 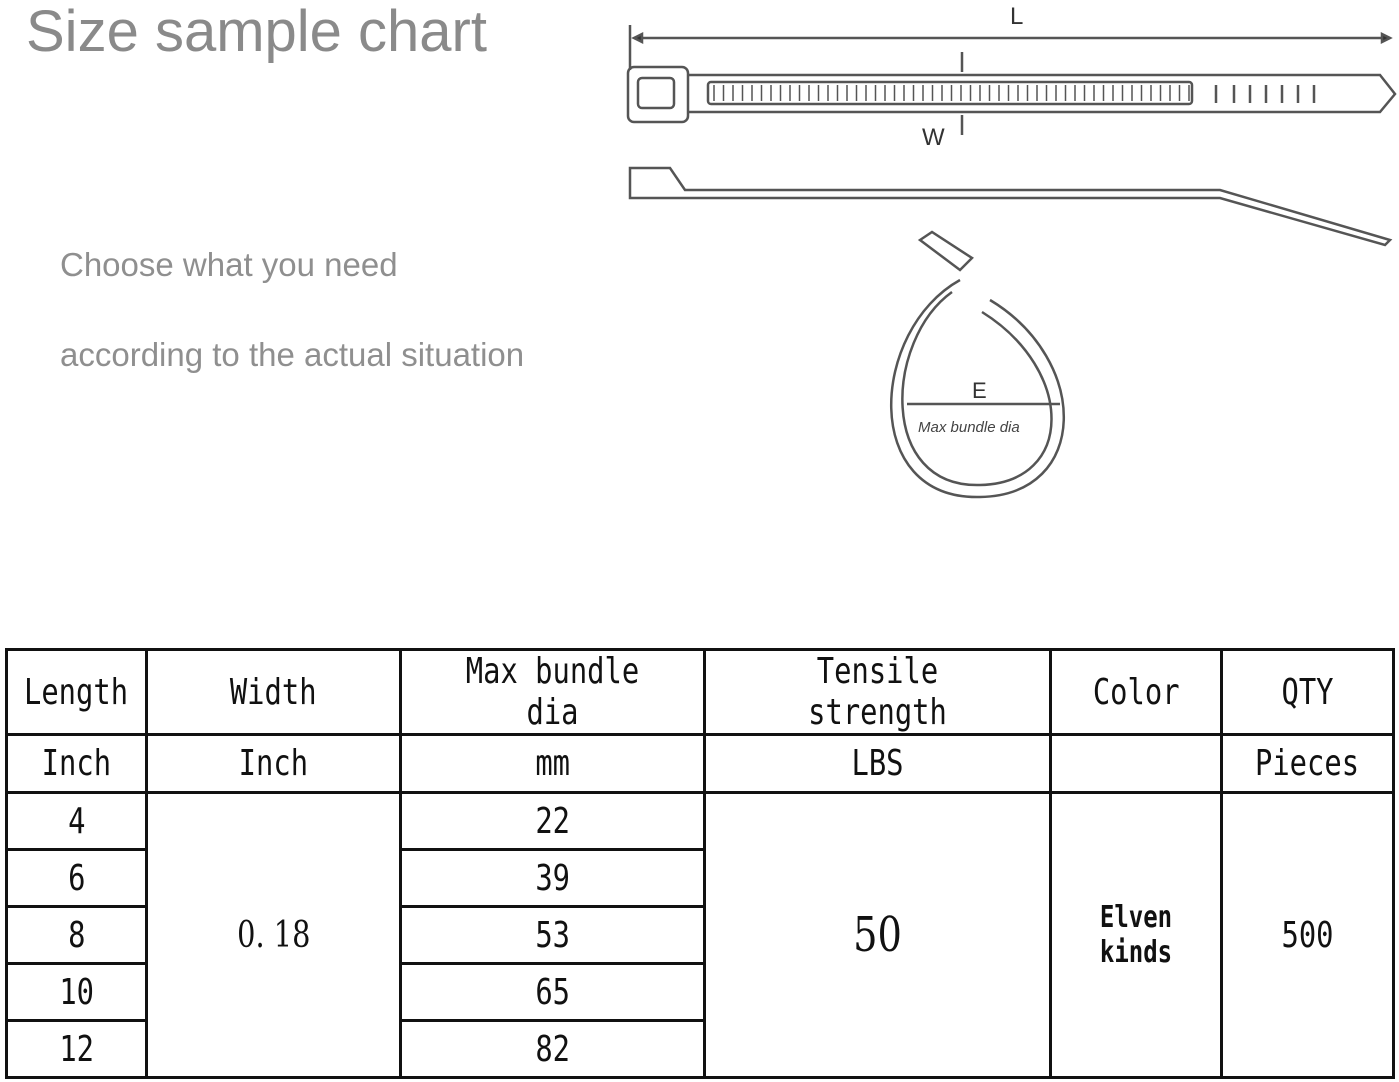 I want to click on header-max-bundle-dia: Max bundle dia, so click(x=552, y=692).